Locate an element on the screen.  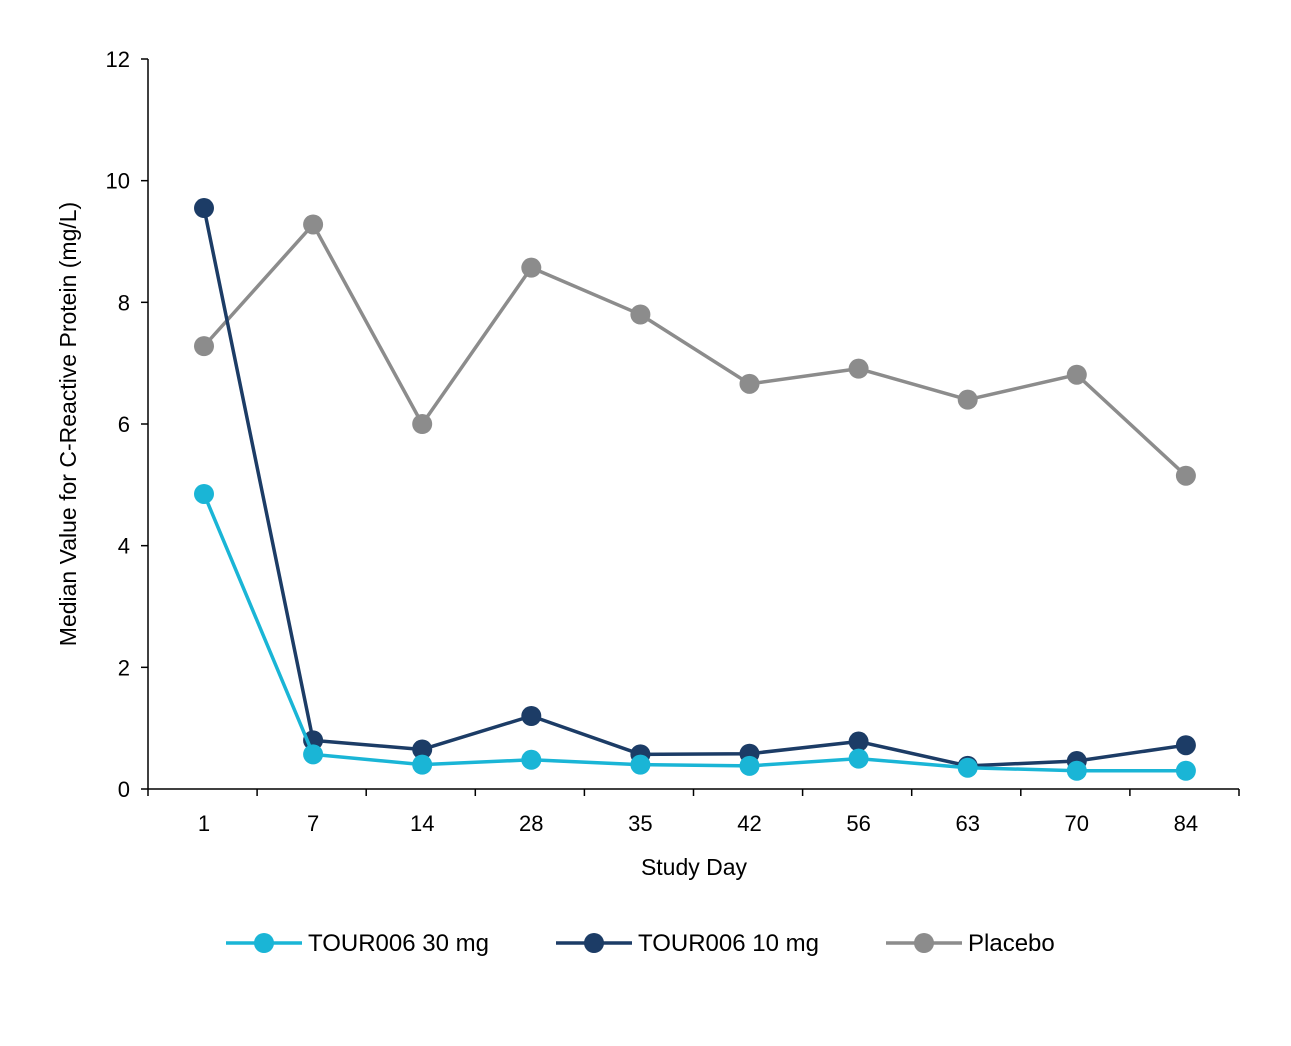
x-tick-label: 35 is located at coordinates (640, 823).